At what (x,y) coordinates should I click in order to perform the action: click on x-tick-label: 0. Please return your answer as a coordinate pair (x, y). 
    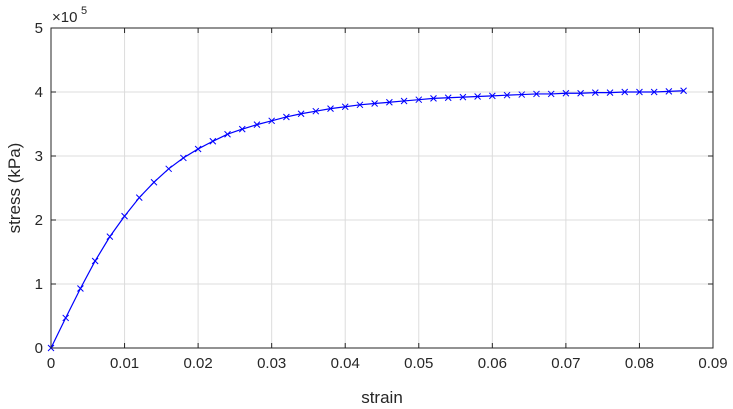
    Looking at the image, I should click on (51, 363).